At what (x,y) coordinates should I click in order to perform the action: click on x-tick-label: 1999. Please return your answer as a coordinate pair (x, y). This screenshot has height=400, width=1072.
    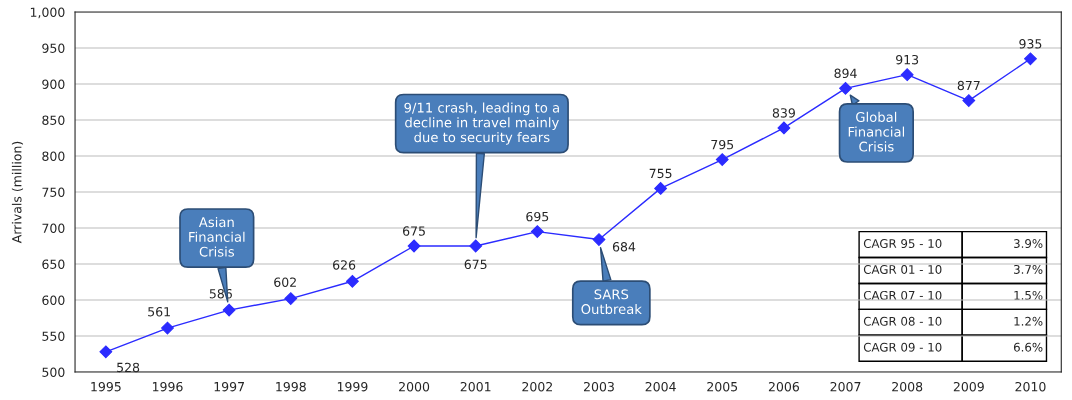
    Looking at the image, I should click on (352, 386).